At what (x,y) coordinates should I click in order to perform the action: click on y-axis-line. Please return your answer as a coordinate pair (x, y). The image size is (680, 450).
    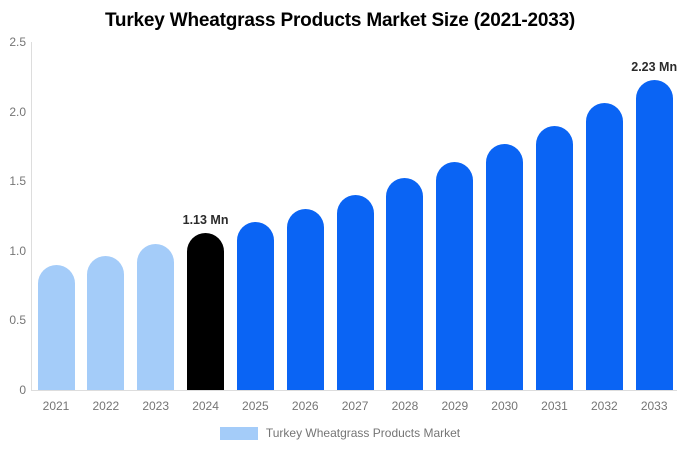
    Looking at the image, I should click on (31, 216).